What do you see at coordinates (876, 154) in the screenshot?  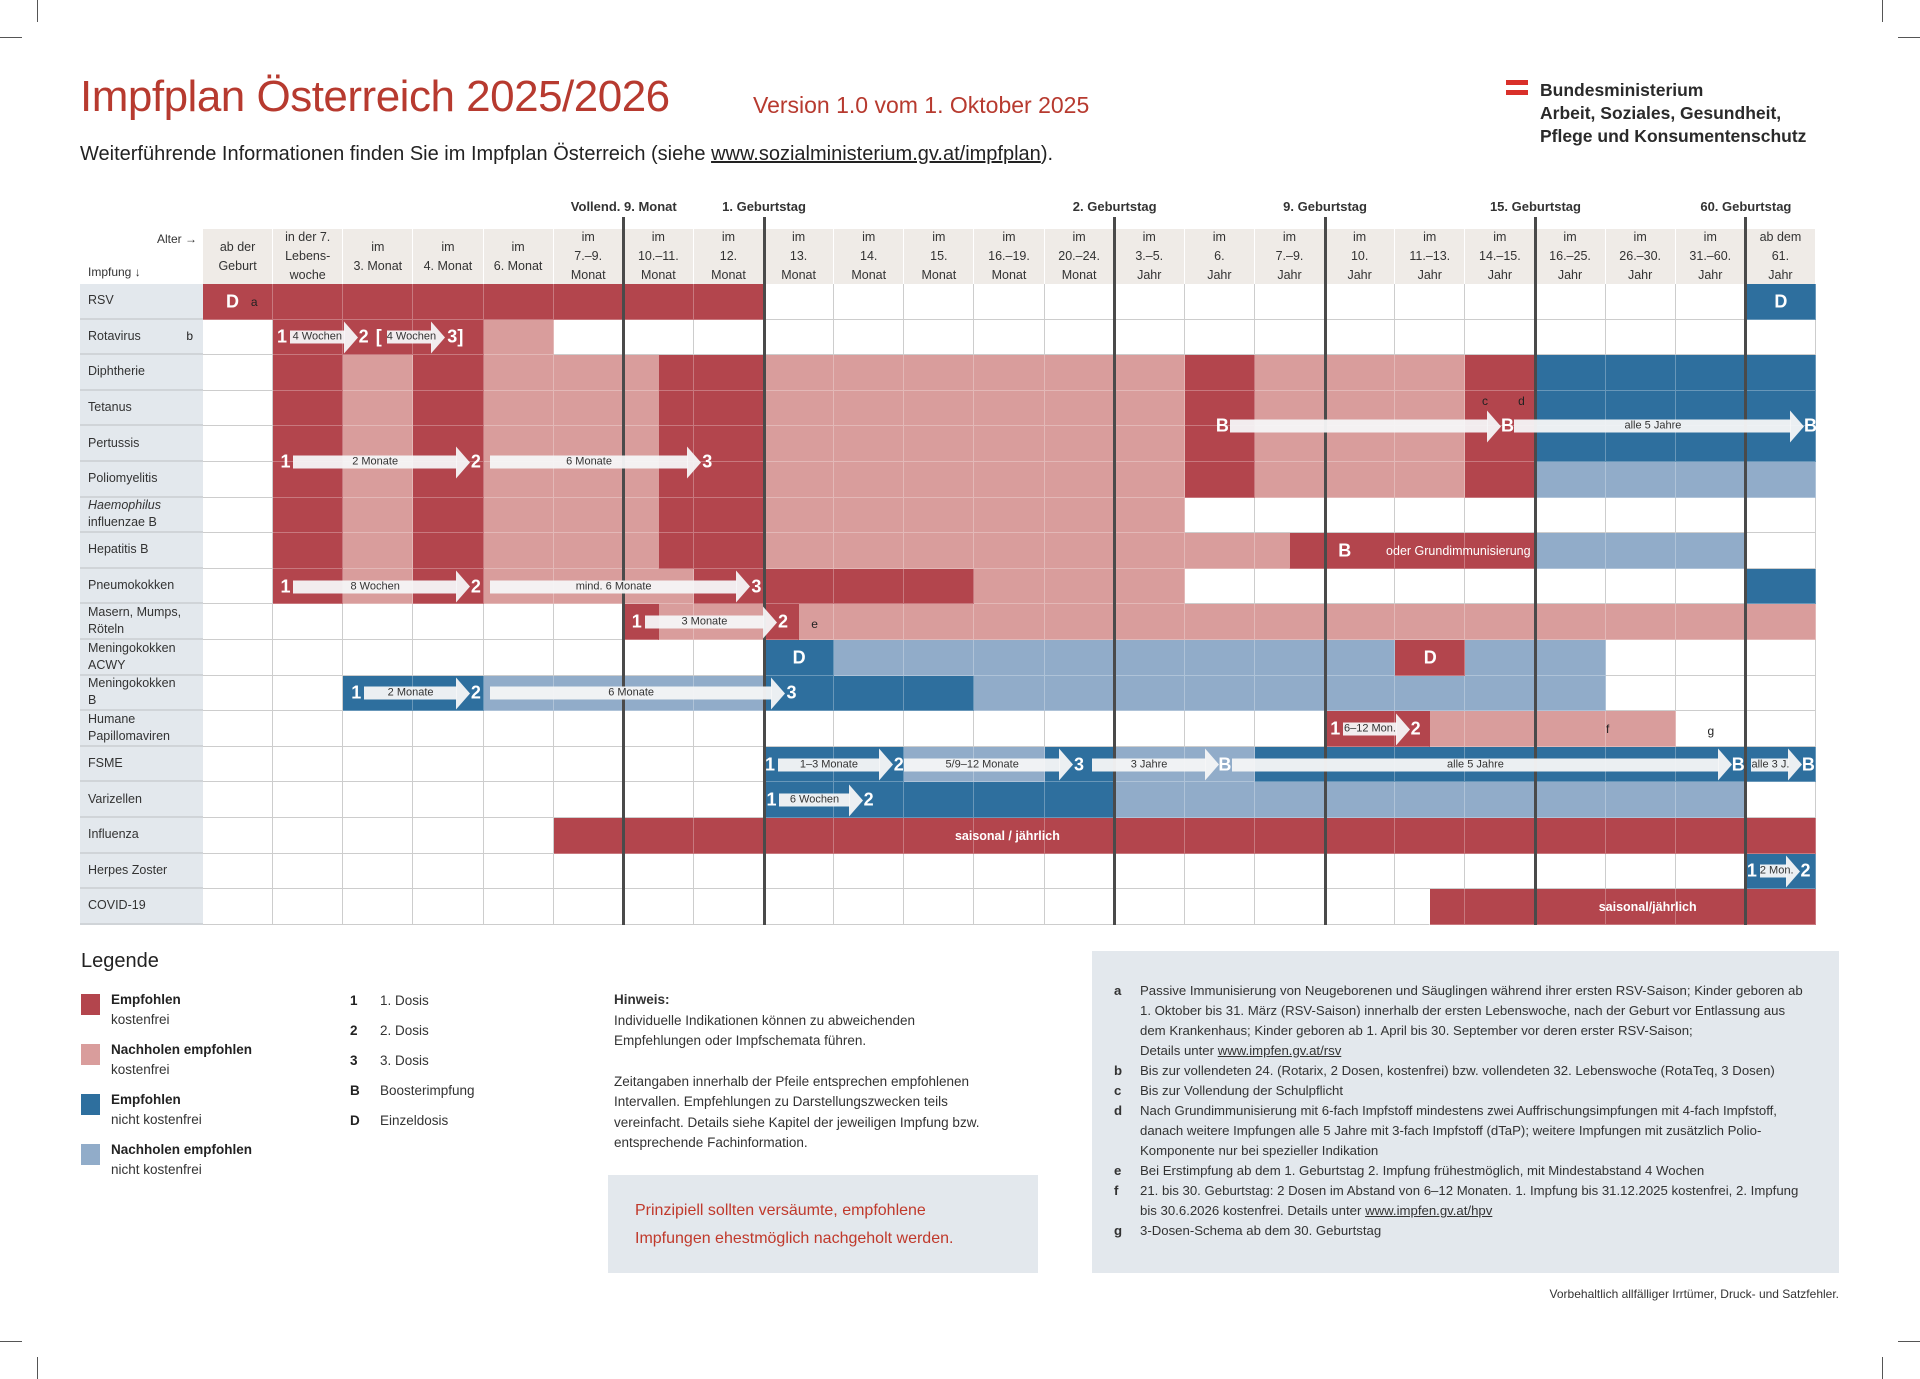 I see `sozialministerium-link: www.sozialministerium.gv.at/impfplan` at bounding box center [876, 154].